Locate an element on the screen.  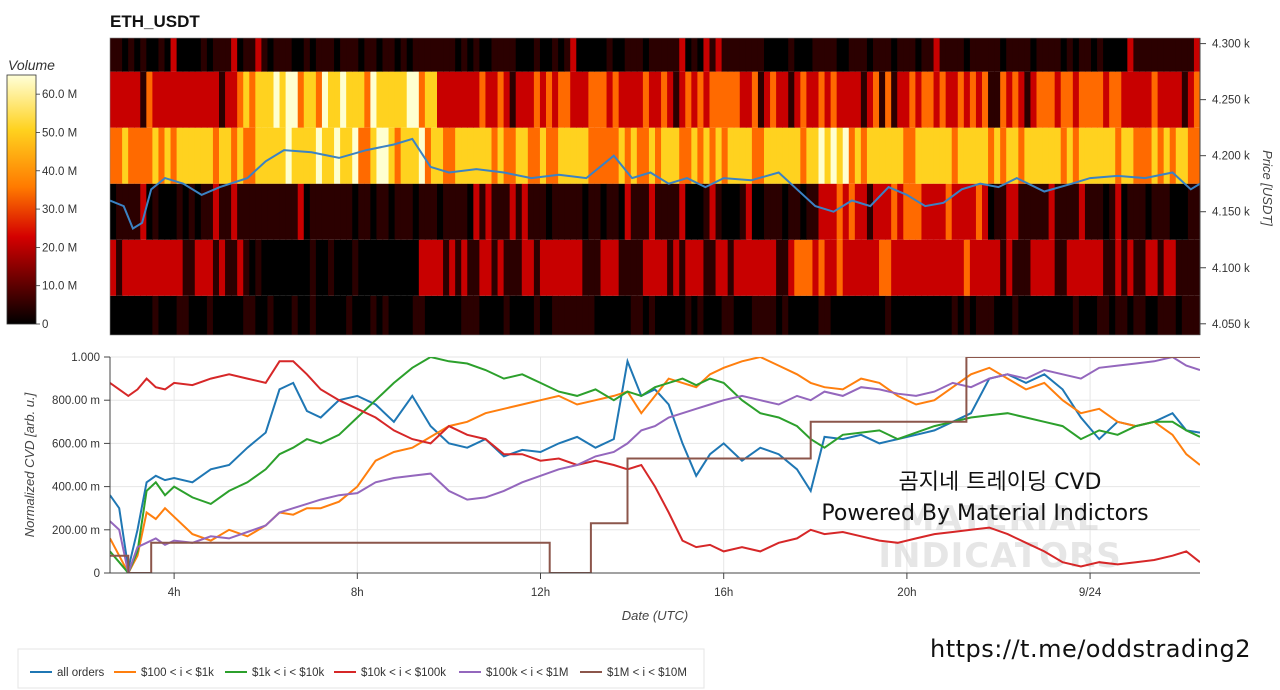
telegram-link: https://t.me/oddstrading2 is located at coordinates (1090, 649).